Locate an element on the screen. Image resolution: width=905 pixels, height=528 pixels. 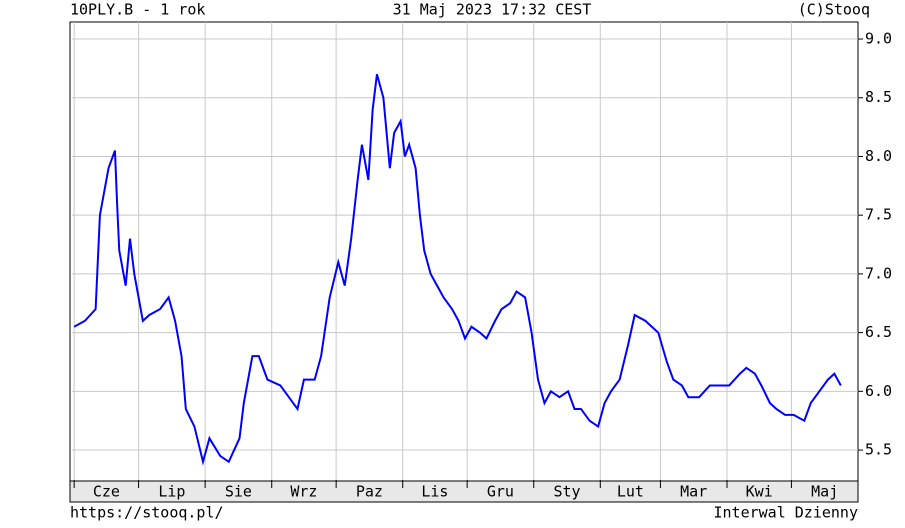
y-tick-label: 6.0 is located at coordinates (878, 391).